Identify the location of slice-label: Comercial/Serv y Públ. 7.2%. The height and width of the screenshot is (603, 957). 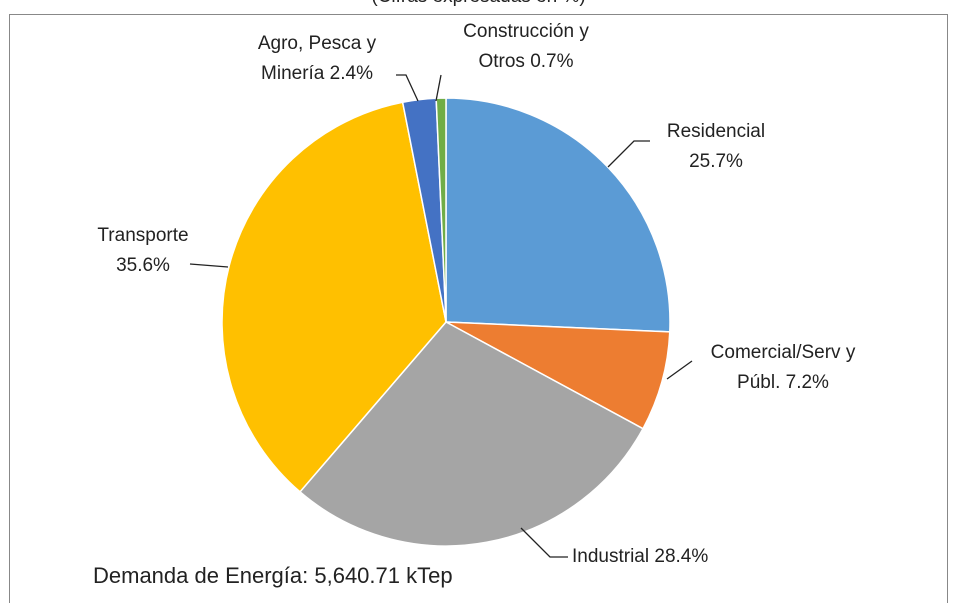
(783, 368).